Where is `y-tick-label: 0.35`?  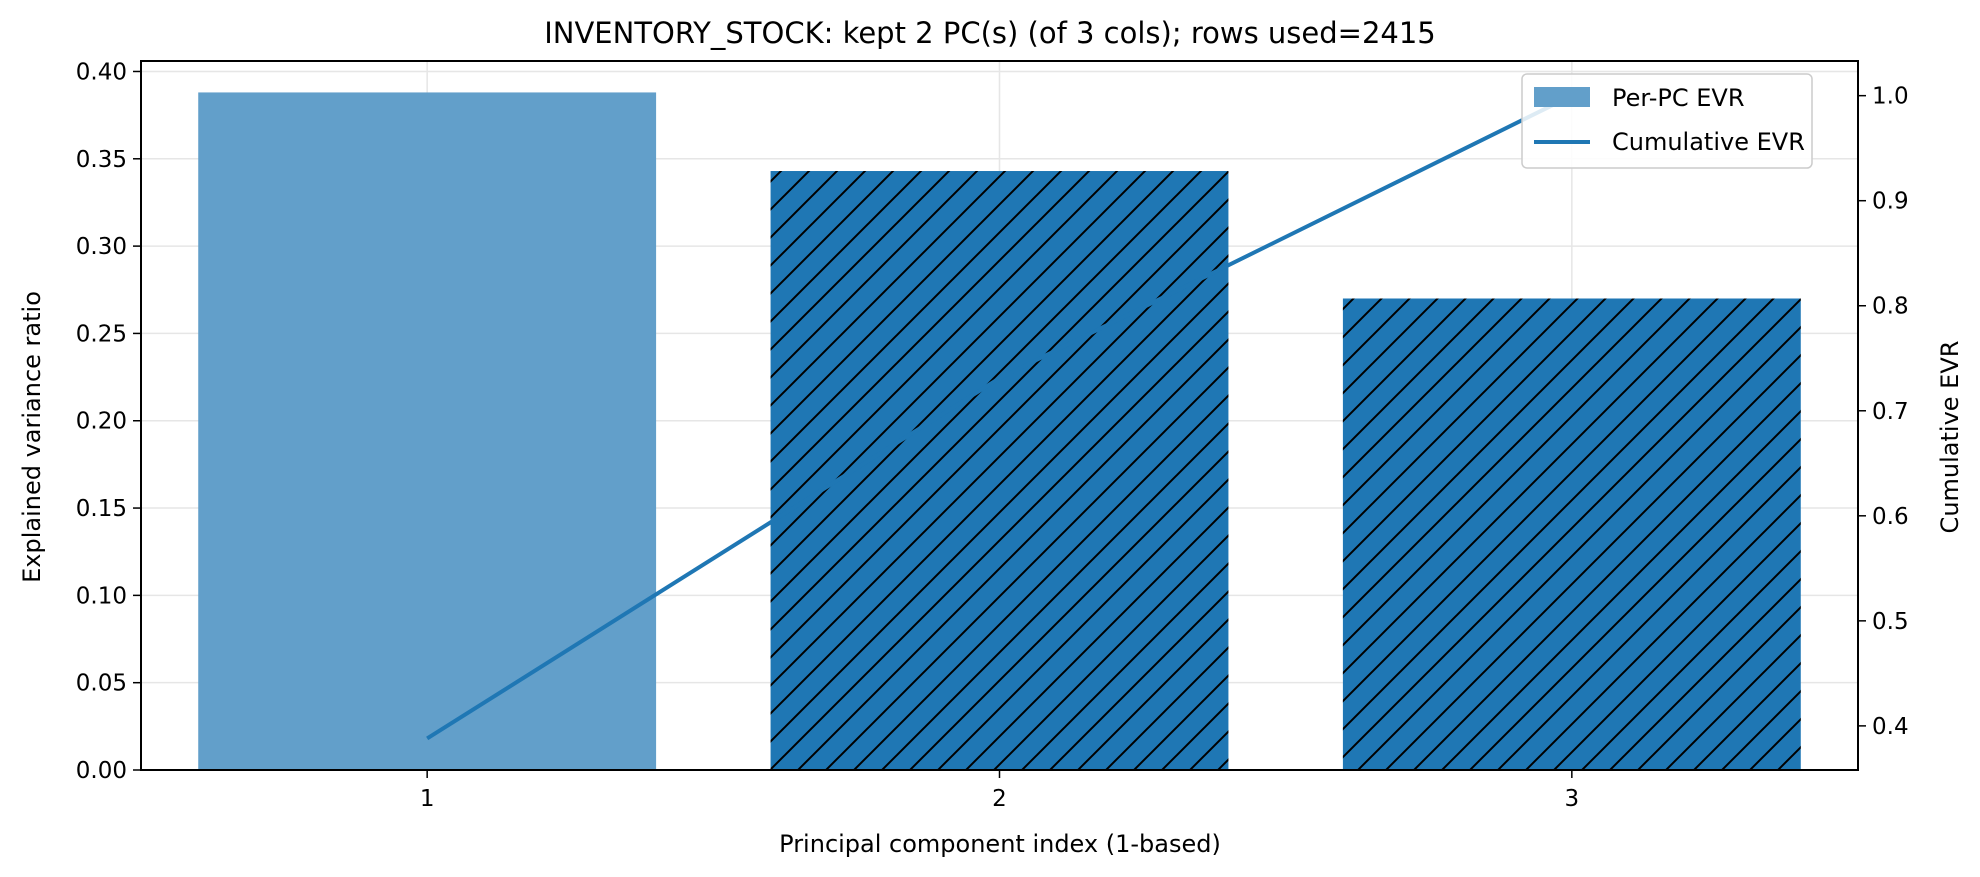 y-tick-label: 0.35 is located at coordinates (101, 160).